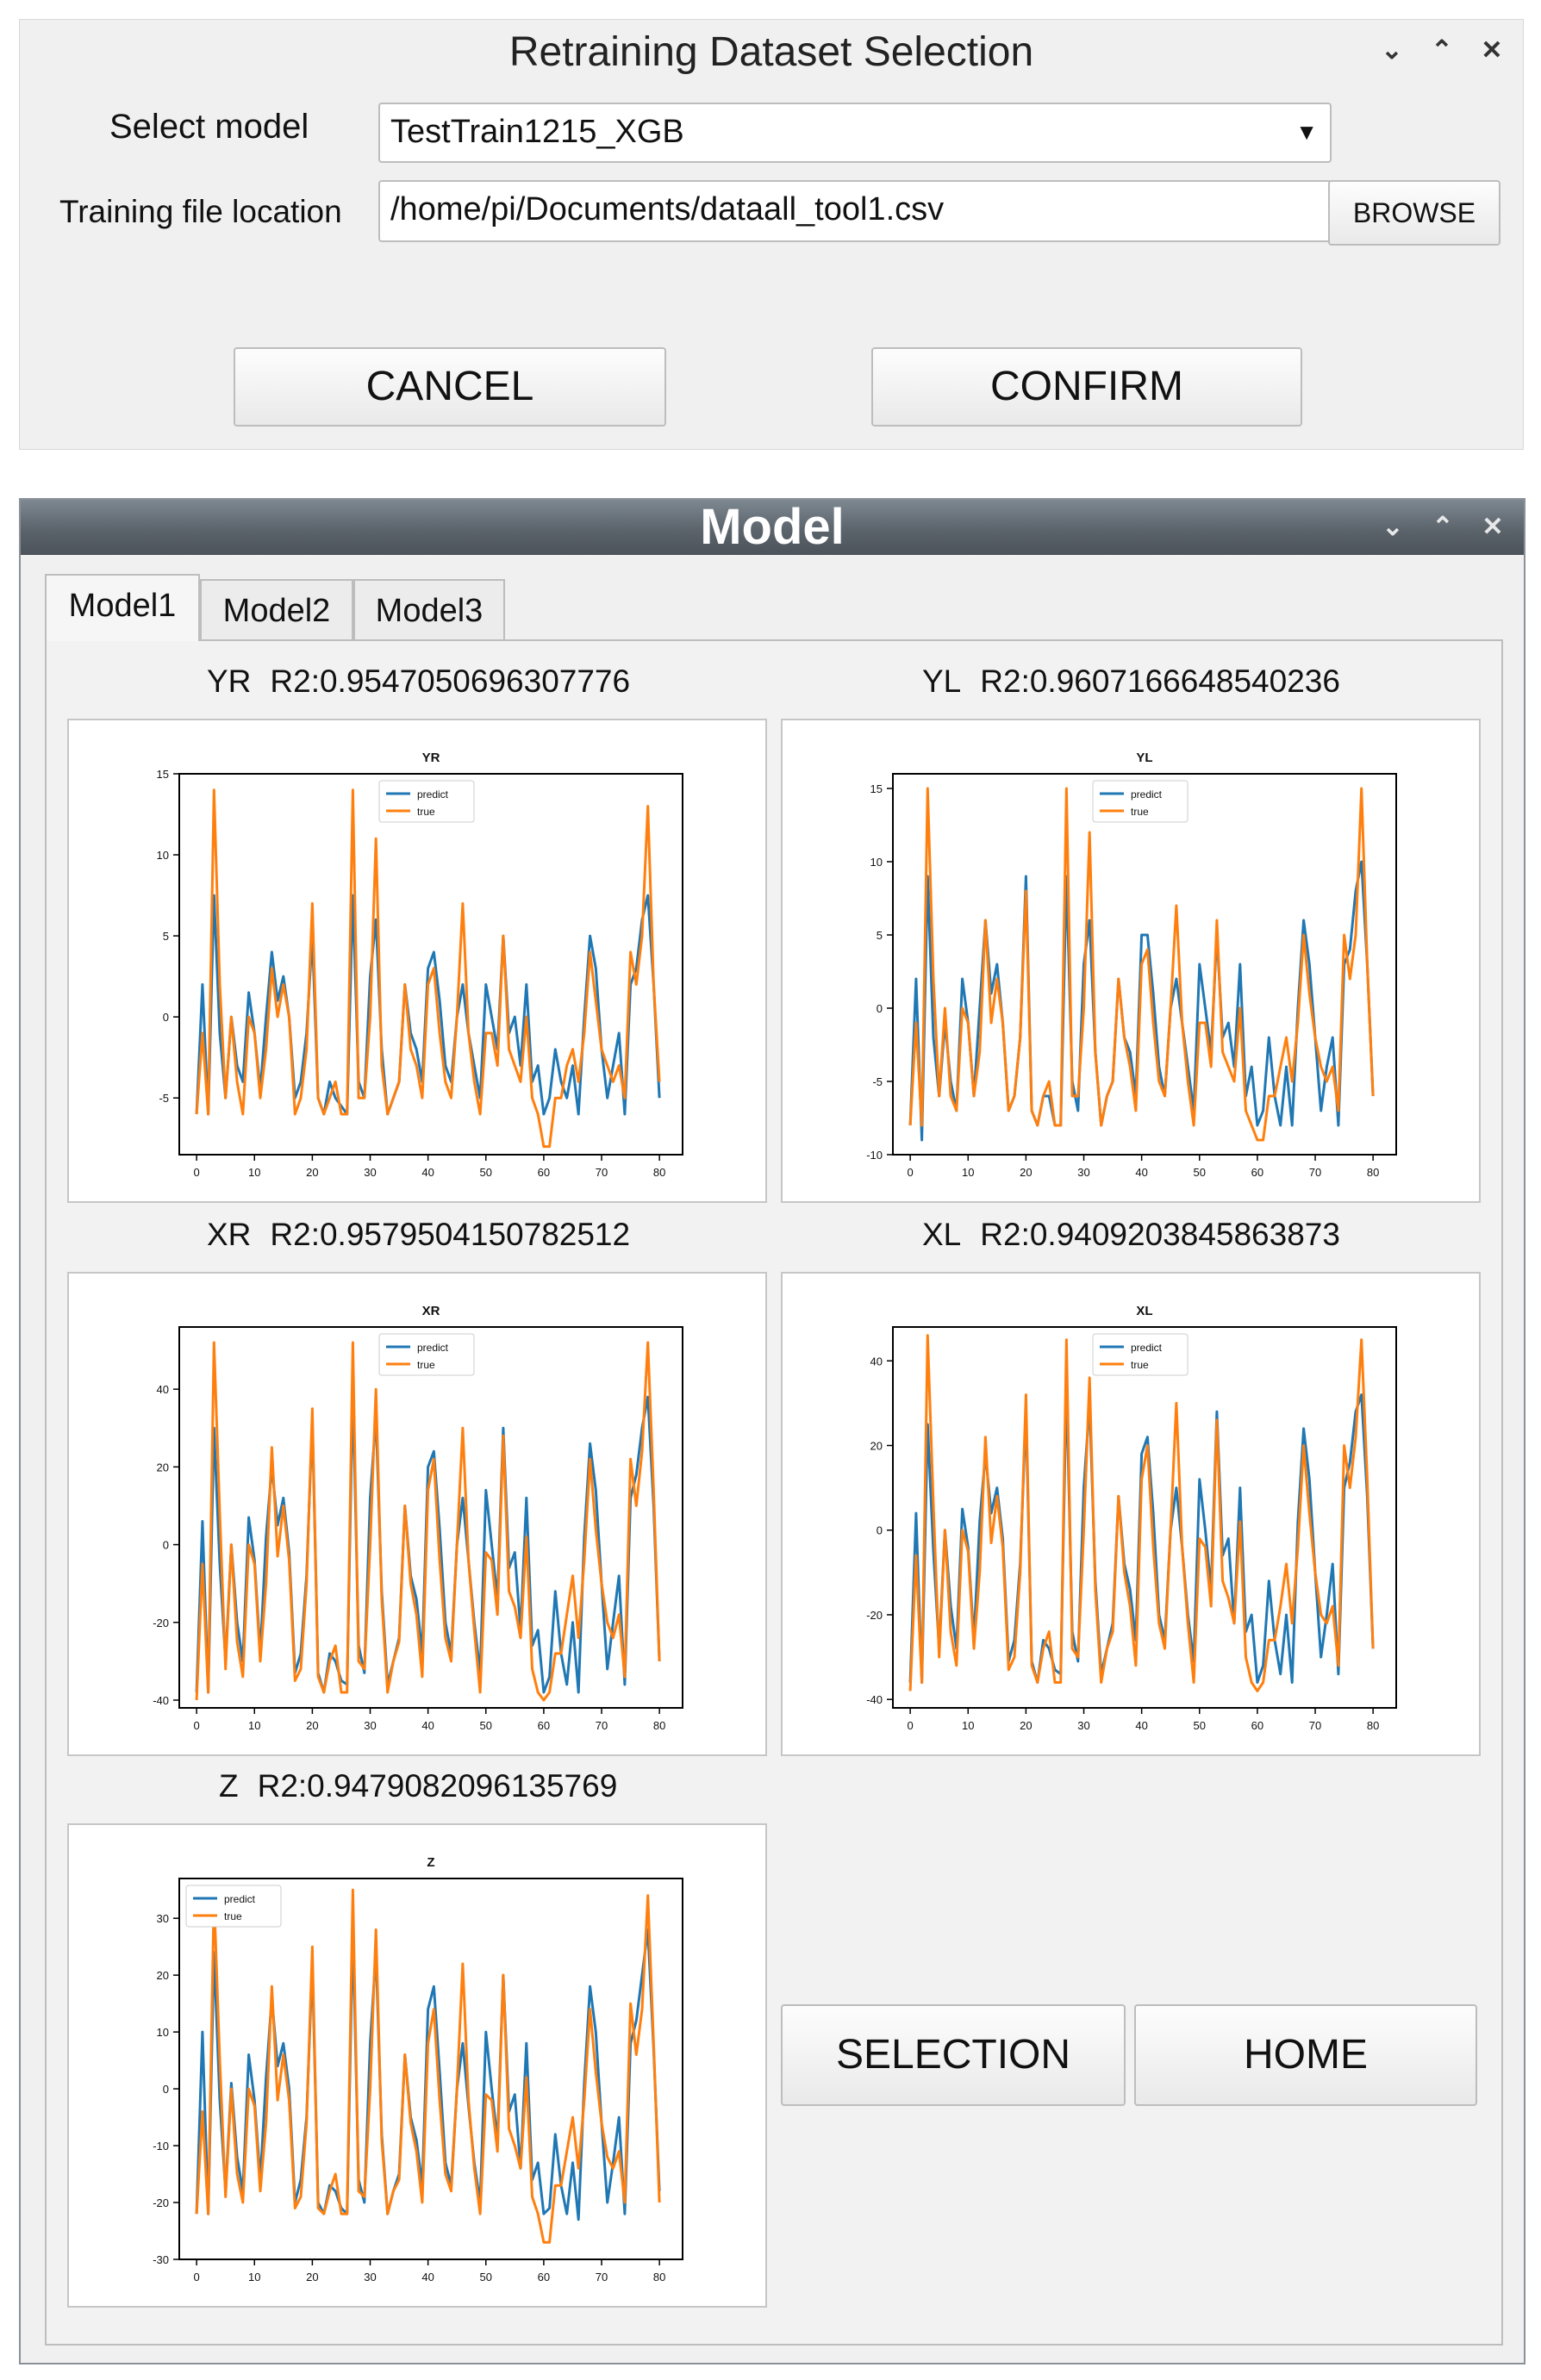  I want to click on model-titlebar: Model ⌄ ⌃ ✕, so click(772, 528).